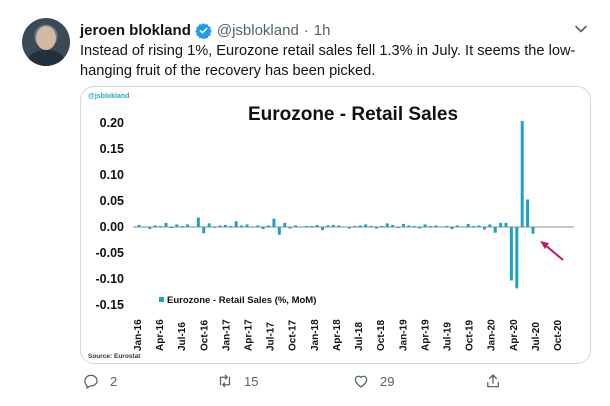 This screenshot has height=406, width=610. Describe the element at coordinates (337, 335) in the screenshot. I see `x-tick-label: Apr-18` at that location.